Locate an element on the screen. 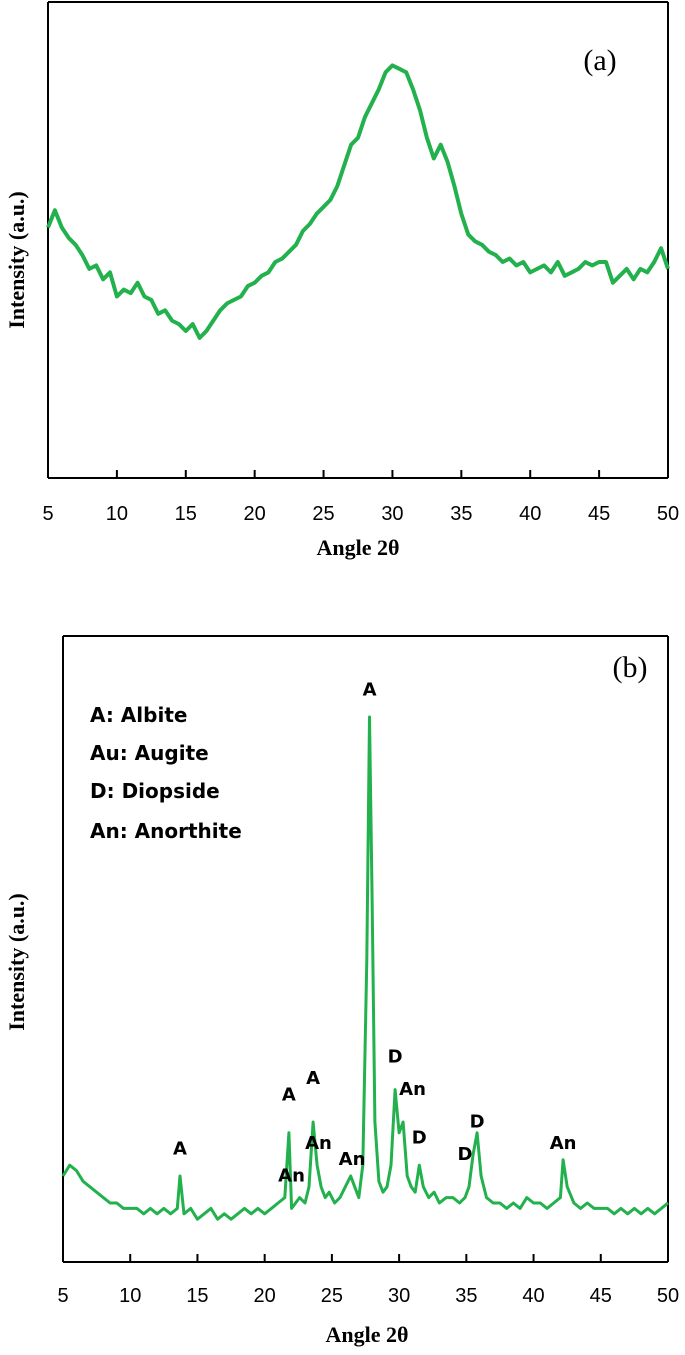 Image resolution: width=685 pixels, height=1355 pixels. x-tick-label-a: 25 is located at coordinates (323, 514).